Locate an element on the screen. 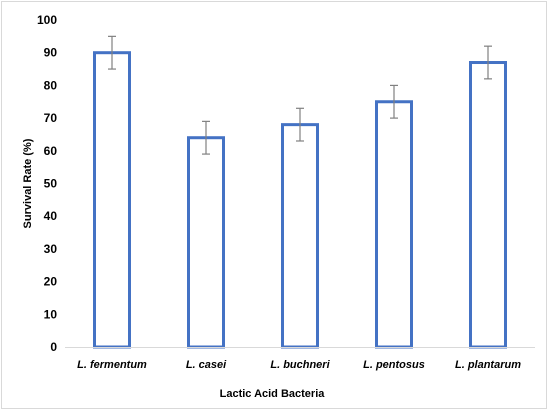  y-tick-label: 30 is located at coordinates (51, 249).